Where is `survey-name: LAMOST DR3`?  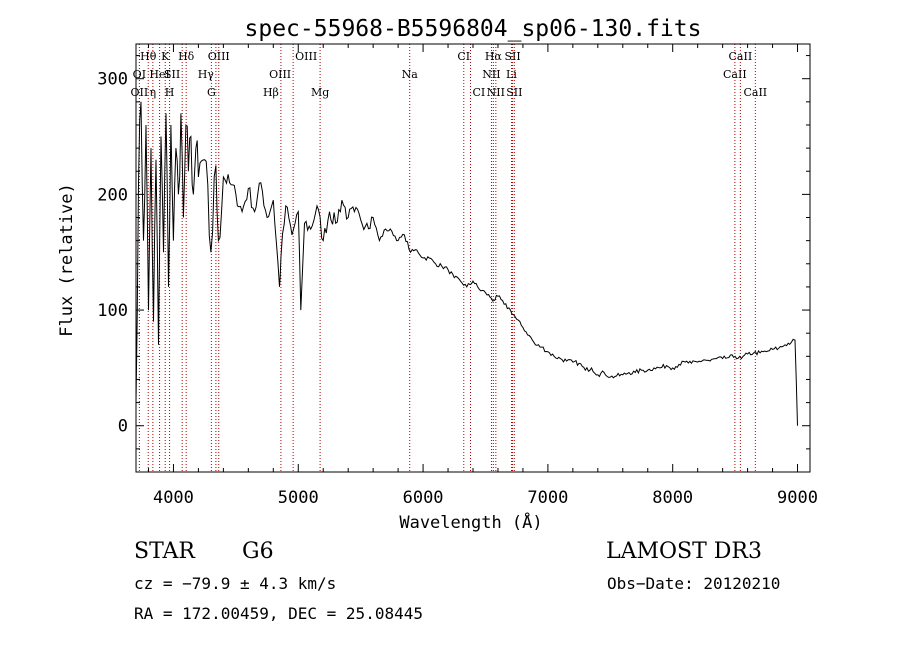
survey-name: LAMOST DR3 is located at coordinates (684, 551).